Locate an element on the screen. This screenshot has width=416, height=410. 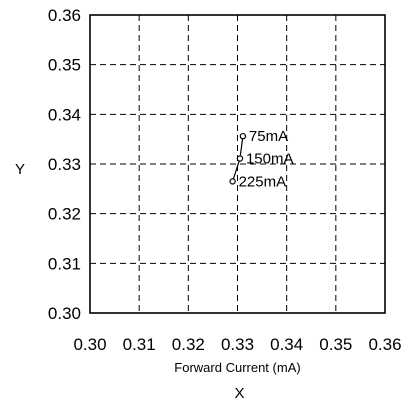
y-tick-labels: 0.30 0.31 0.32 0.33 0.34 0.35 0.36 is located at coordinates (64, 164).